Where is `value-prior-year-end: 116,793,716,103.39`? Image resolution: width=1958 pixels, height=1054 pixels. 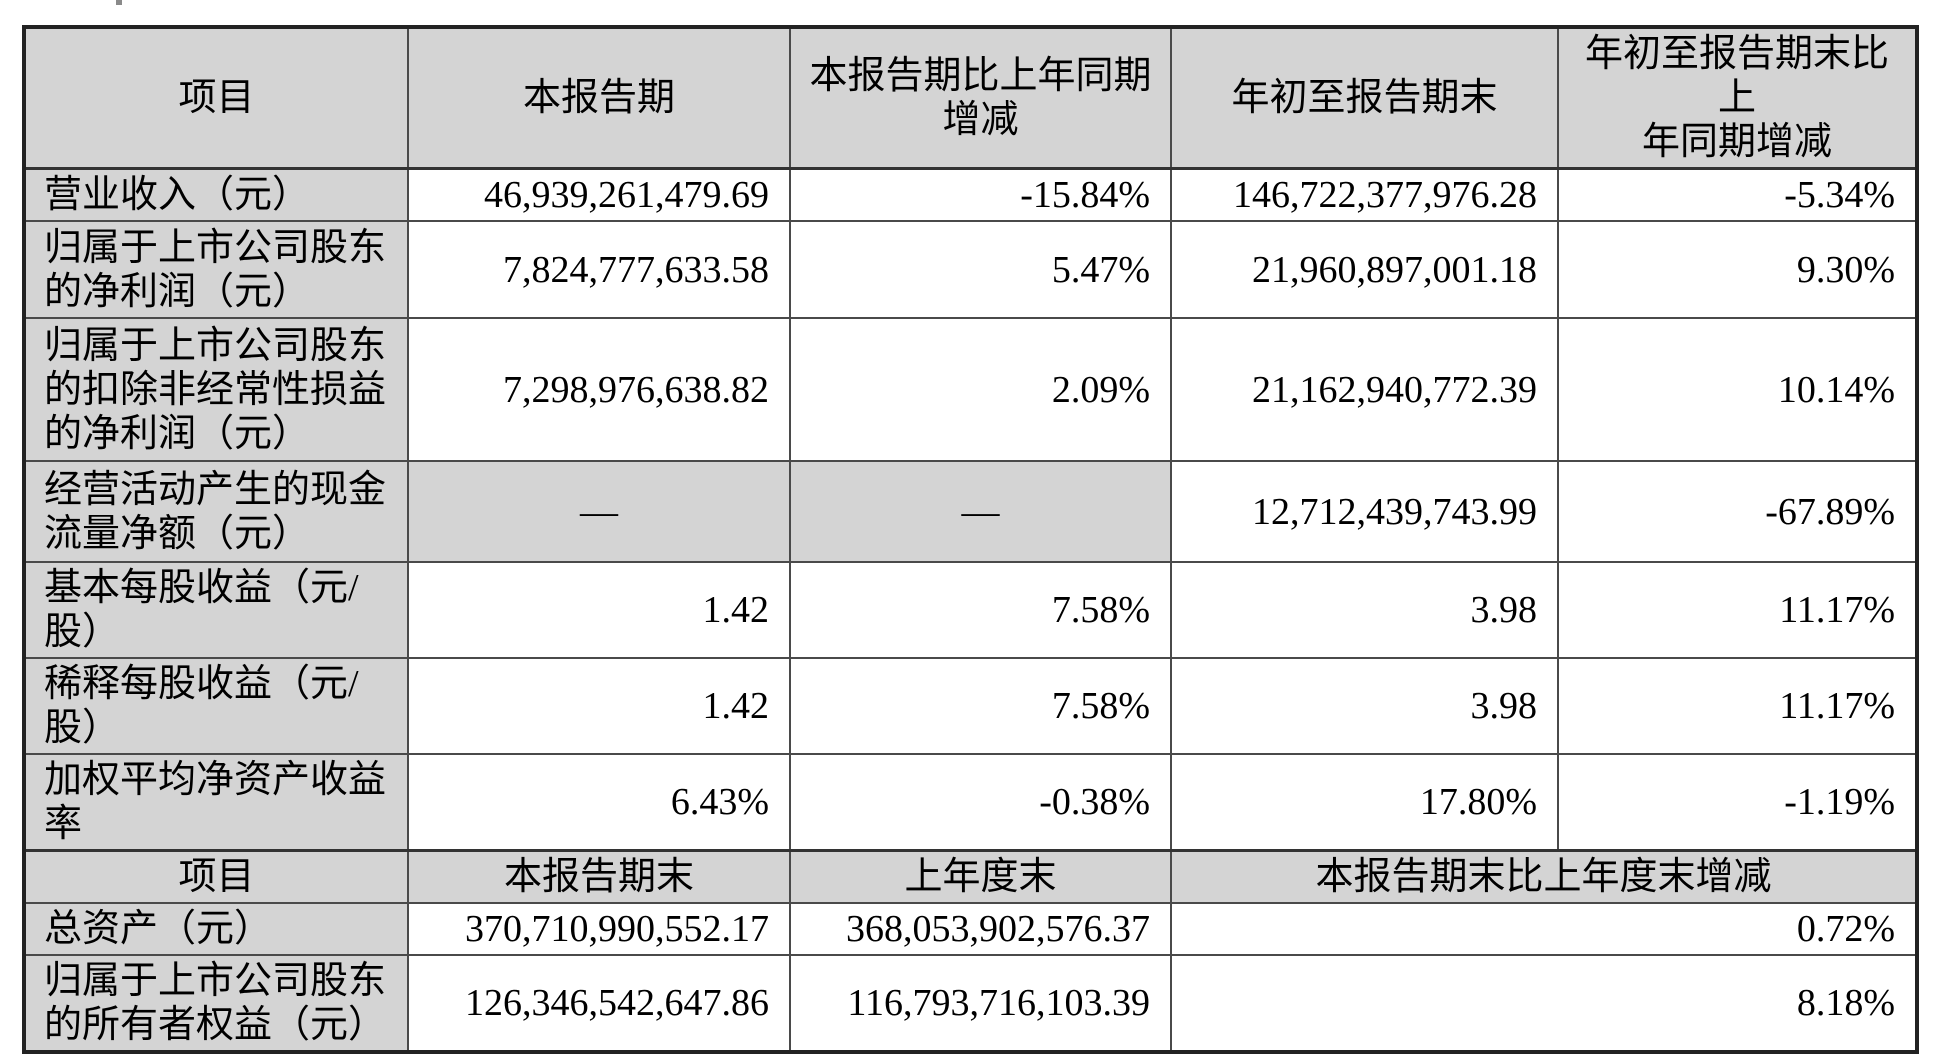 value-prior-year-end: 116,793,716,103.39 is located at coordinates (980, 1003).